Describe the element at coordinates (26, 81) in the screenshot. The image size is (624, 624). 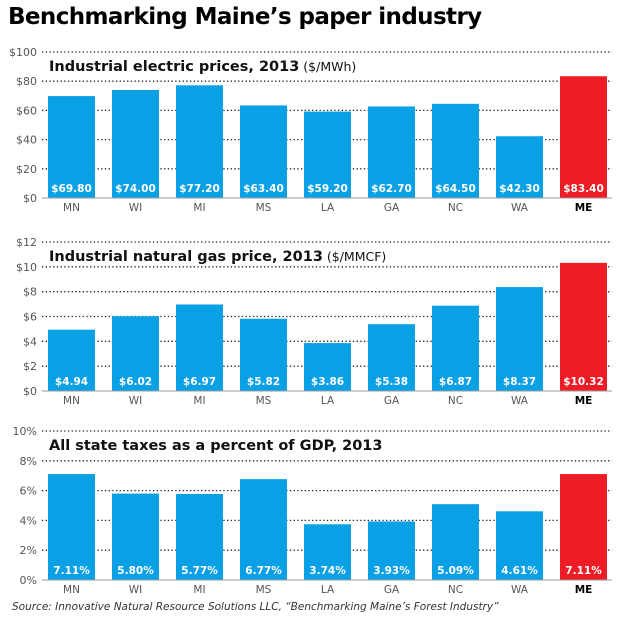
I see `y-tick-label: $80` at that location.